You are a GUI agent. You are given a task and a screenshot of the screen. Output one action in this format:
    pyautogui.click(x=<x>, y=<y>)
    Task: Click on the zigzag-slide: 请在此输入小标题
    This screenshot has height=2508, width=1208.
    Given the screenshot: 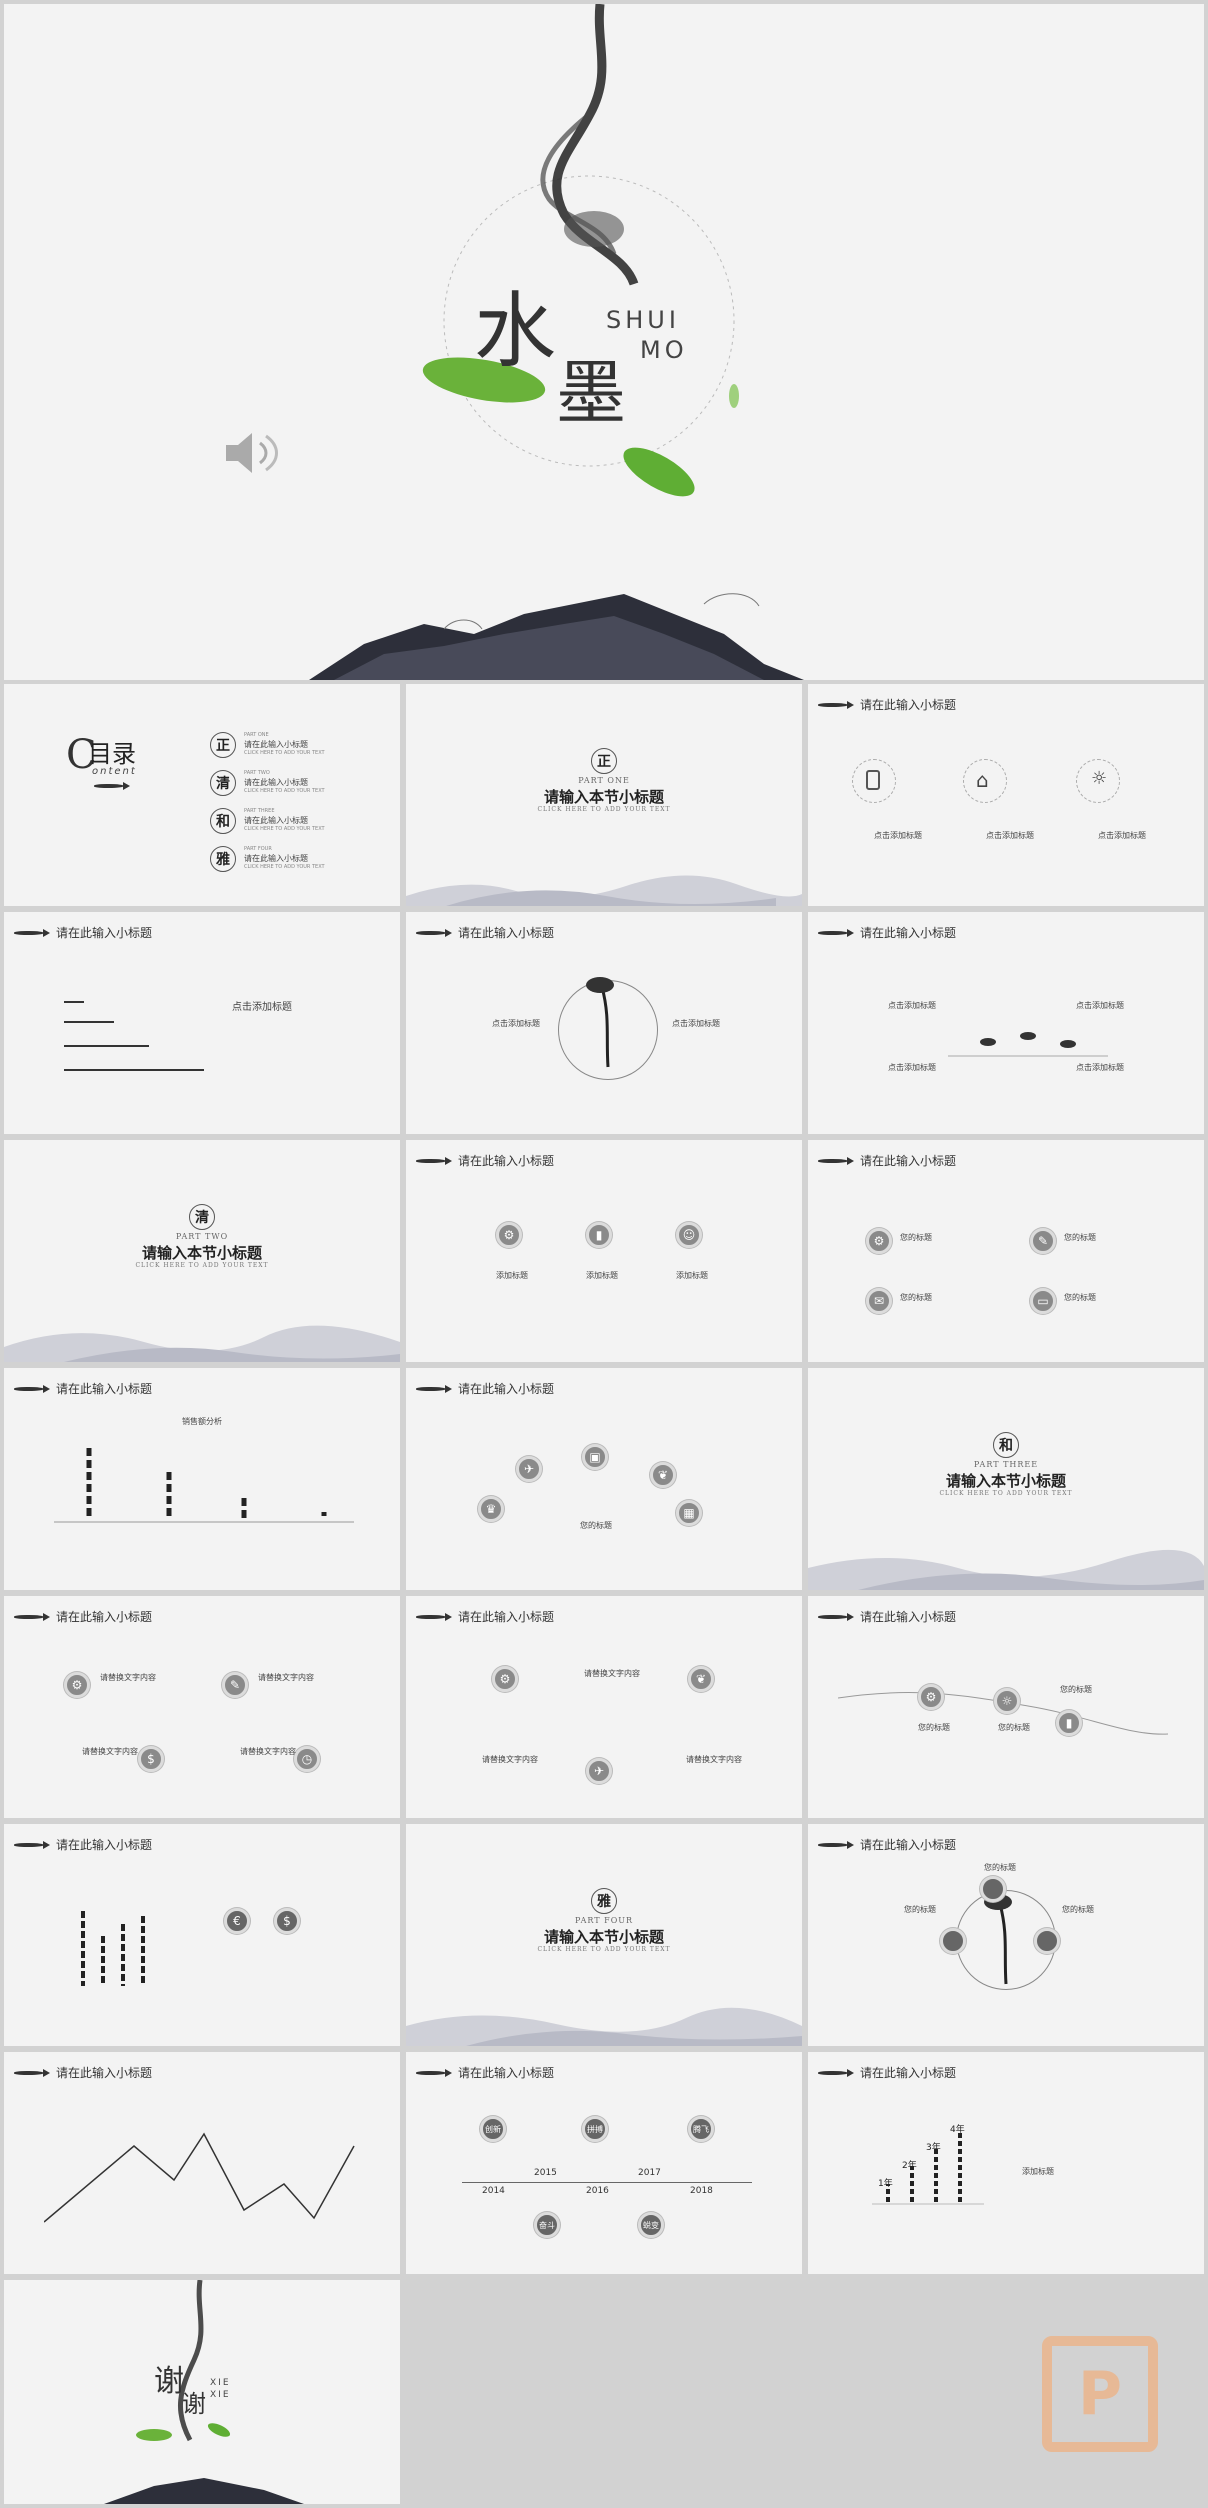 What is the action you would take?
    pyautogui.click(x=202, y=2163)
    